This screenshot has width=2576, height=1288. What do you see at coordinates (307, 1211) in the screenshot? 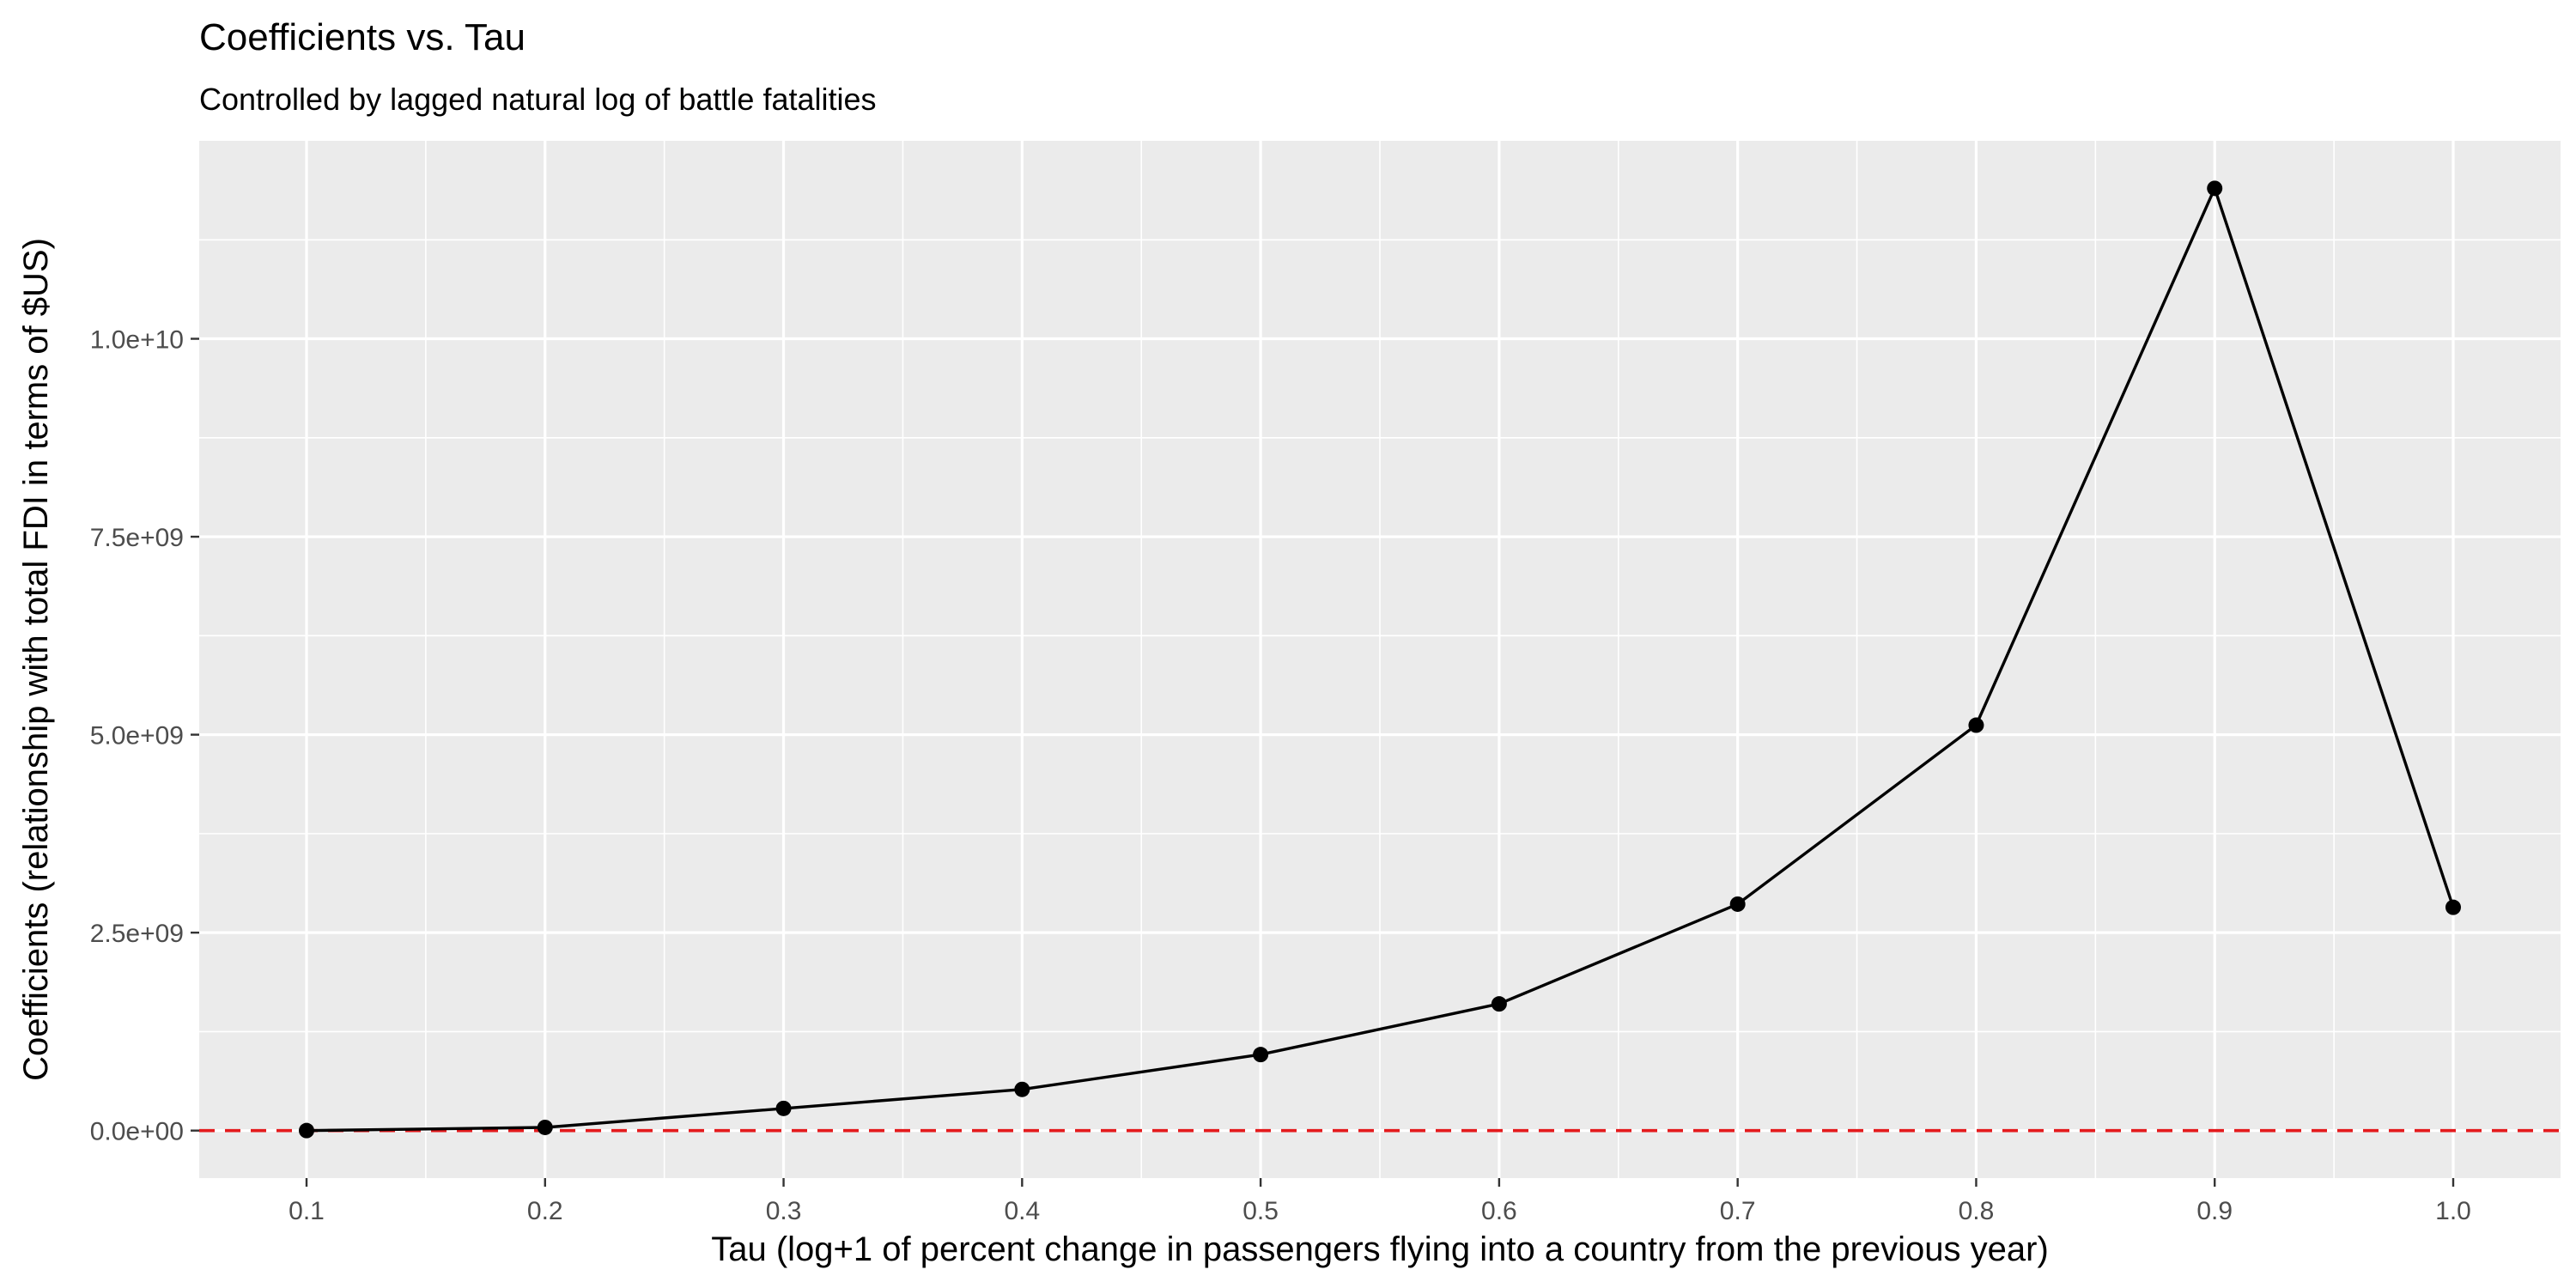
I see `x-tick-label: 0.1` at bounding box center [307, 1211].